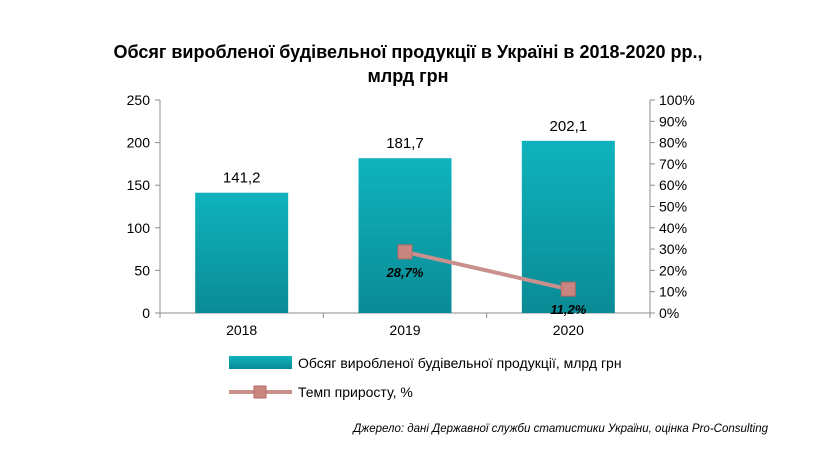  What do you see at coordinates (260, 392) in the screenshot?
I see `legend-line-marker` at bounding box center [260, 392].